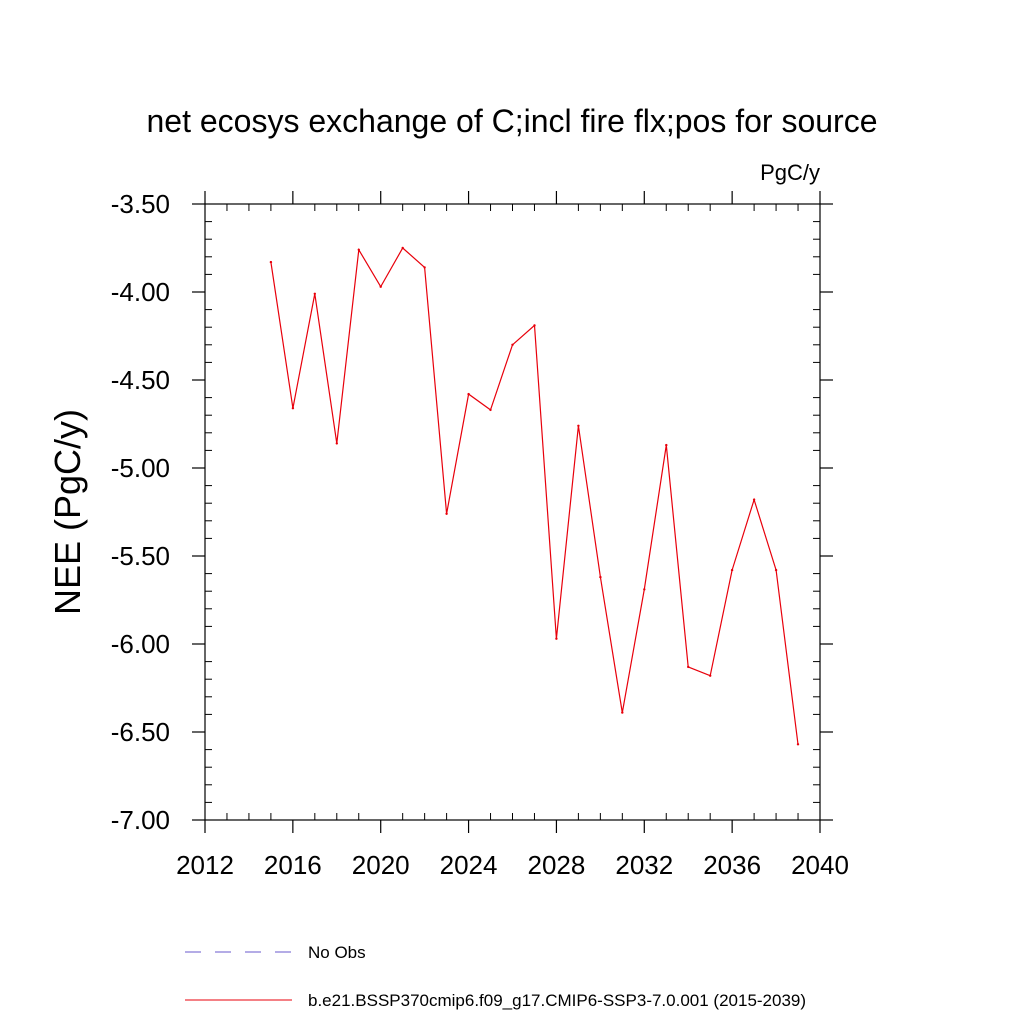  Describe the element at coordinates (140, 204) in the screenshot. I see `y-tick-label: -3.50` at that location.